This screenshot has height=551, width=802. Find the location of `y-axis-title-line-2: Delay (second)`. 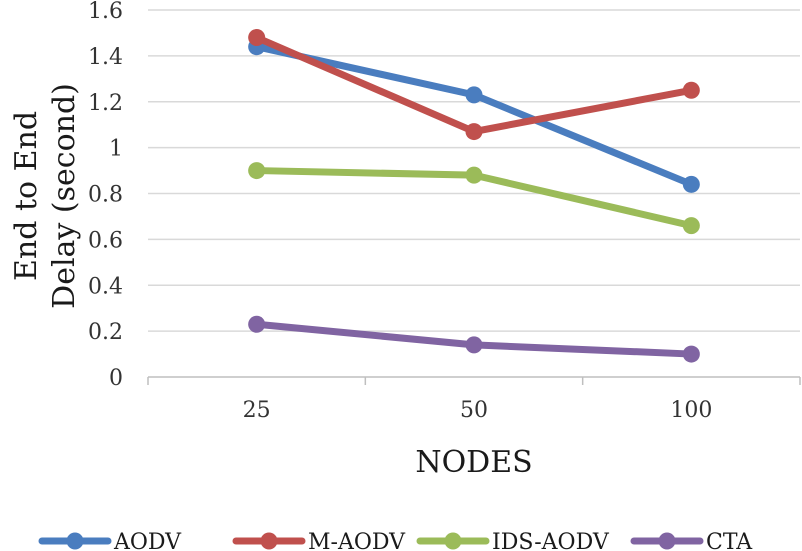

y-axis-title-line-2: Delay (second) is located at coordinates (64, 196).